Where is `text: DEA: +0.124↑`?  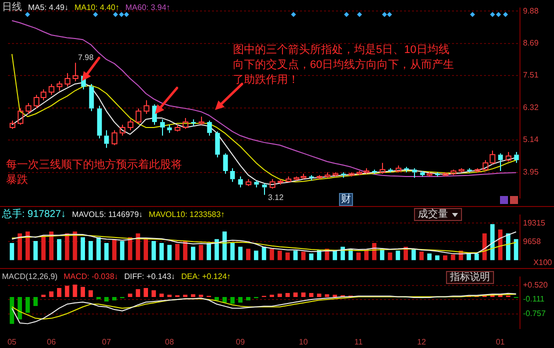 text: DEA: +0.124↑ is located at coordinates (206, 276).